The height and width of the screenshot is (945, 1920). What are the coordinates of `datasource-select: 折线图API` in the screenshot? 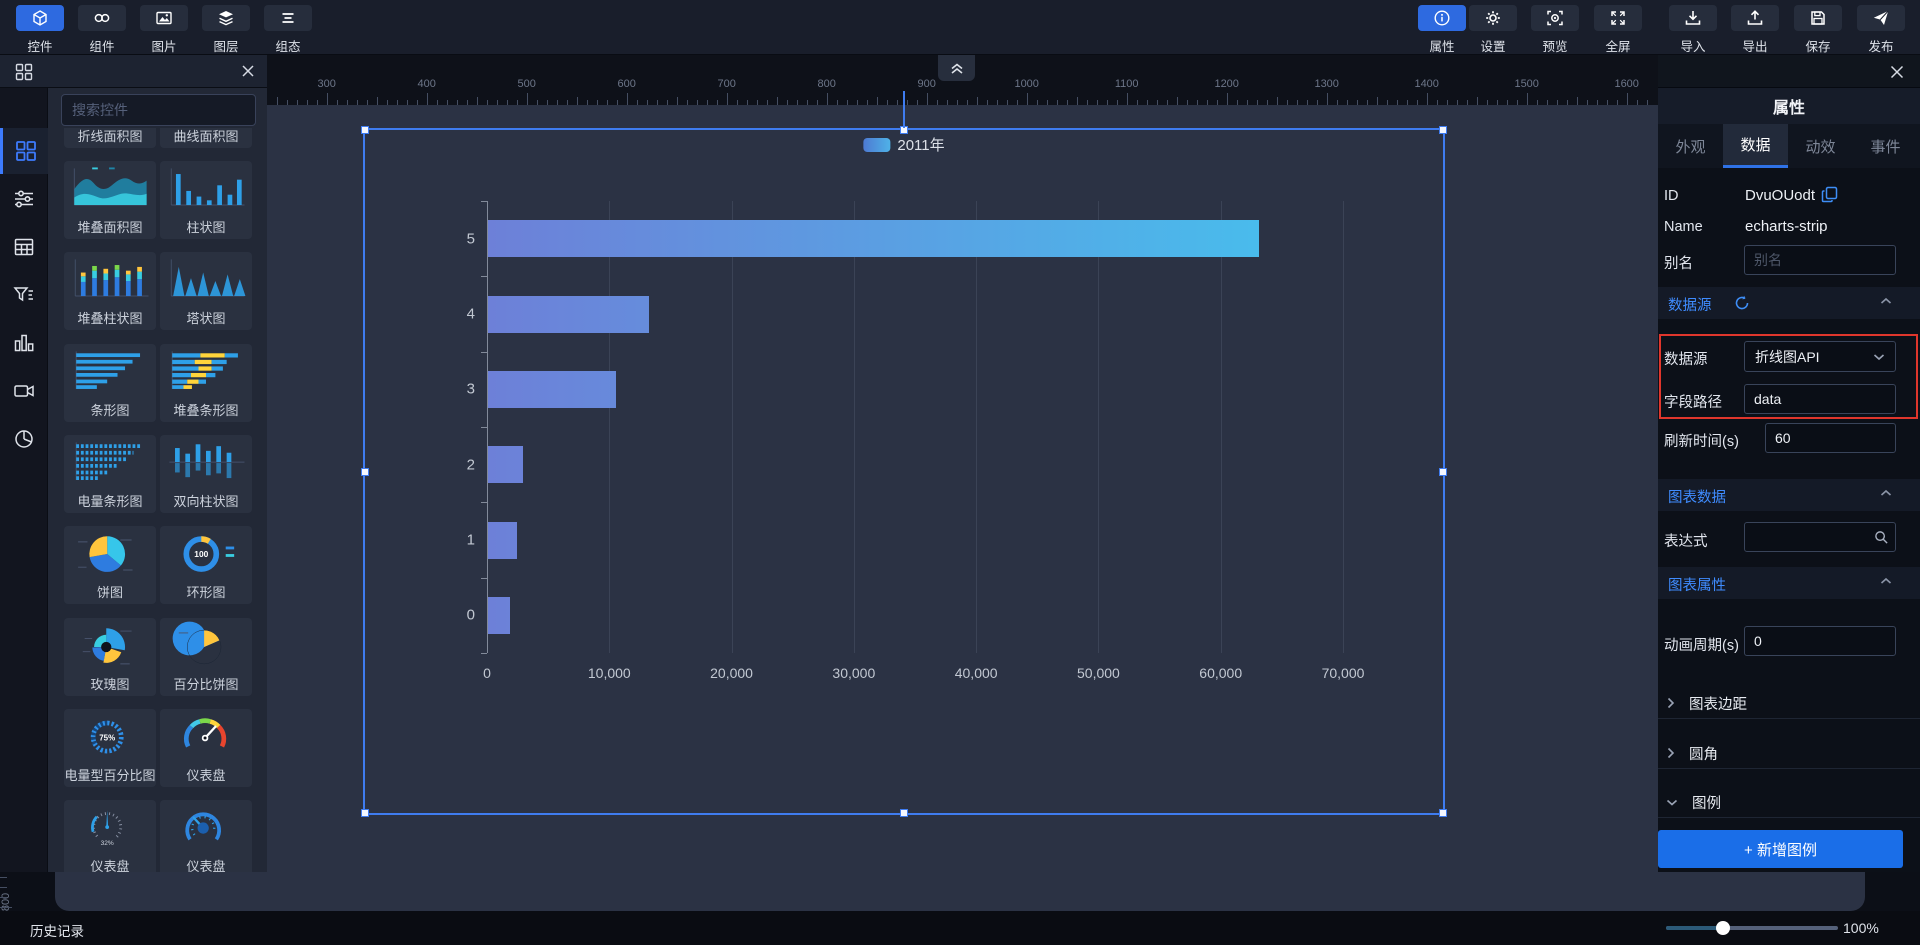 It's located at (1820, 356).